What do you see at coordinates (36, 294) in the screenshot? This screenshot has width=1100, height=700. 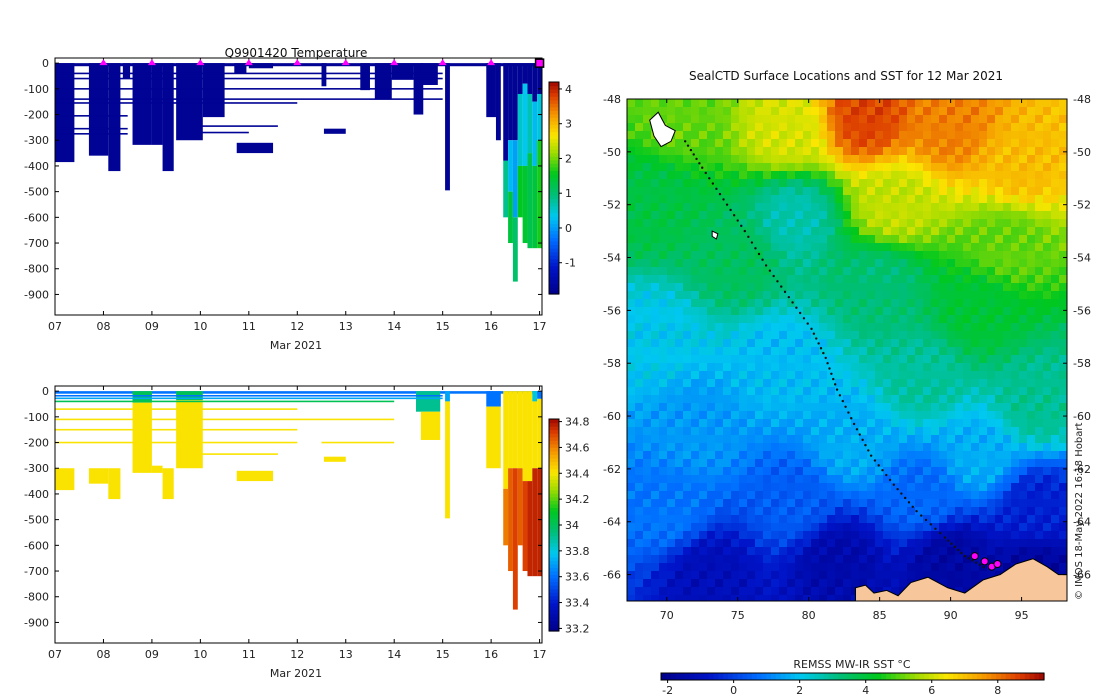 I see `y-tick-label: -900` at bounding box center [36, 294].